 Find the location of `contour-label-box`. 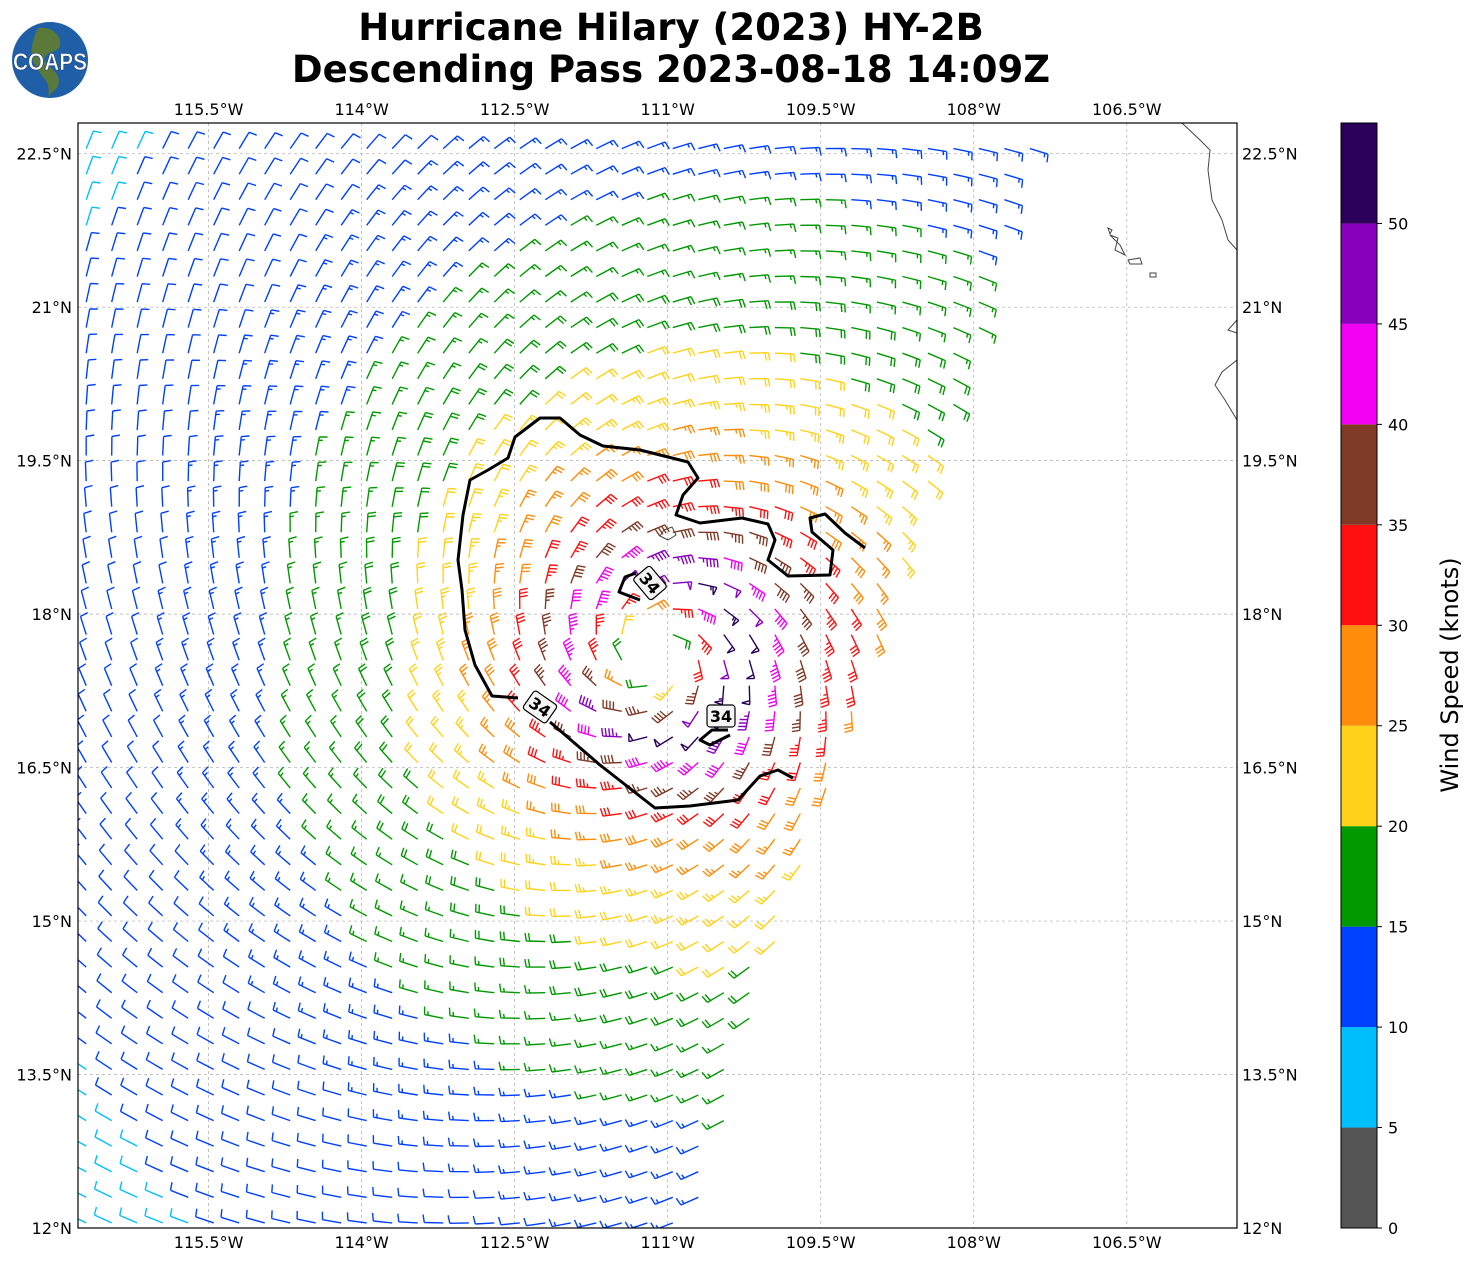

contour-label-box is located at coordinates (650, 583).